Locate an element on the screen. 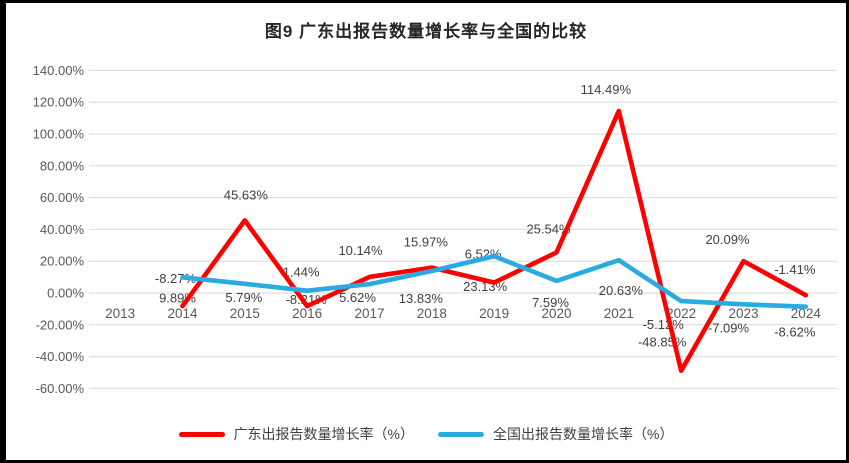 The width and height of the screenshot is (849, 463). y-axis-tick-label: 20.00% is located at coordinates (62, 261).